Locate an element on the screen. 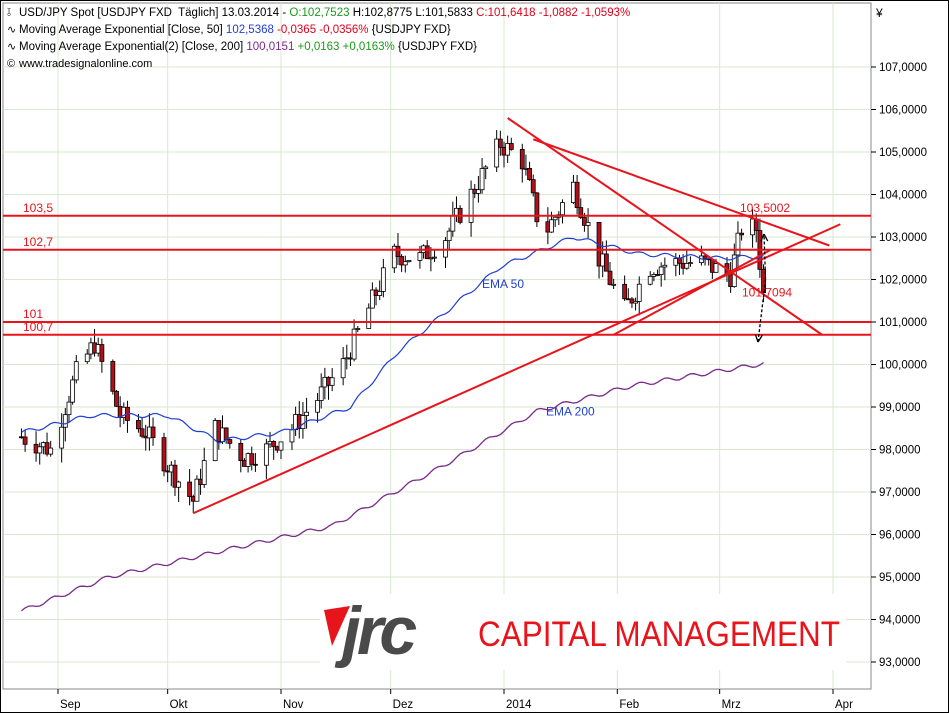 This screenshot has height=713, width=949. y-tick-label: 95,0000 is located at coordinates (900, 578).